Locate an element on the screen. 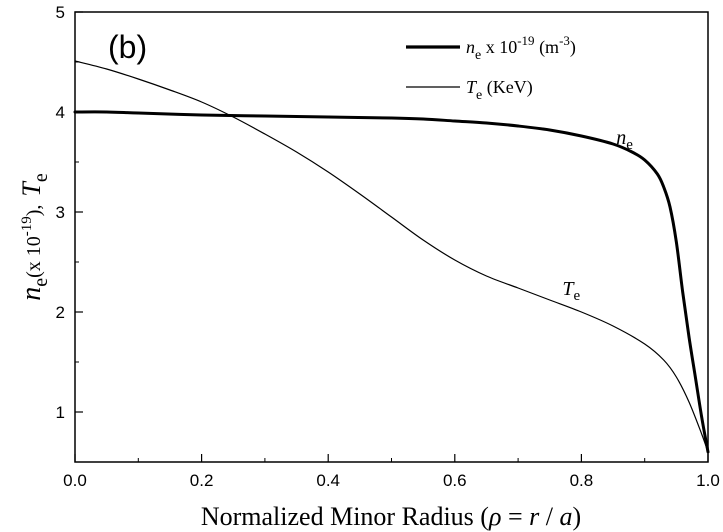  x-tick-label-4: 0.8 is located at coordinates (582, 480).